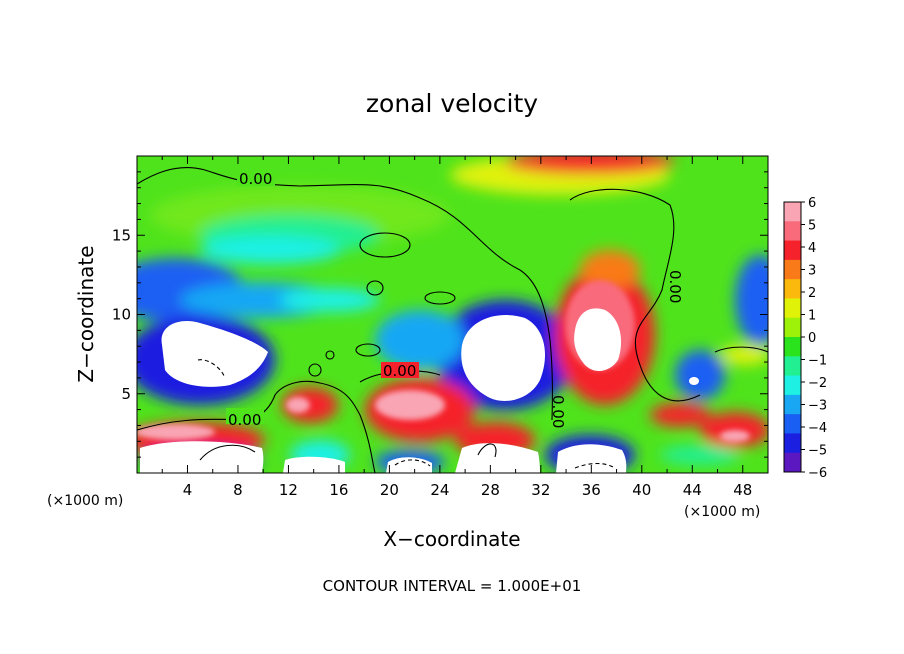 This screenshot has width=904, height=654. What do you see at coordinates (452, 586) in the screenshot?
I see `contour-interval-note: CONTOUR INTERVAL = 1.000E+01` at bounding box center [452, 586].